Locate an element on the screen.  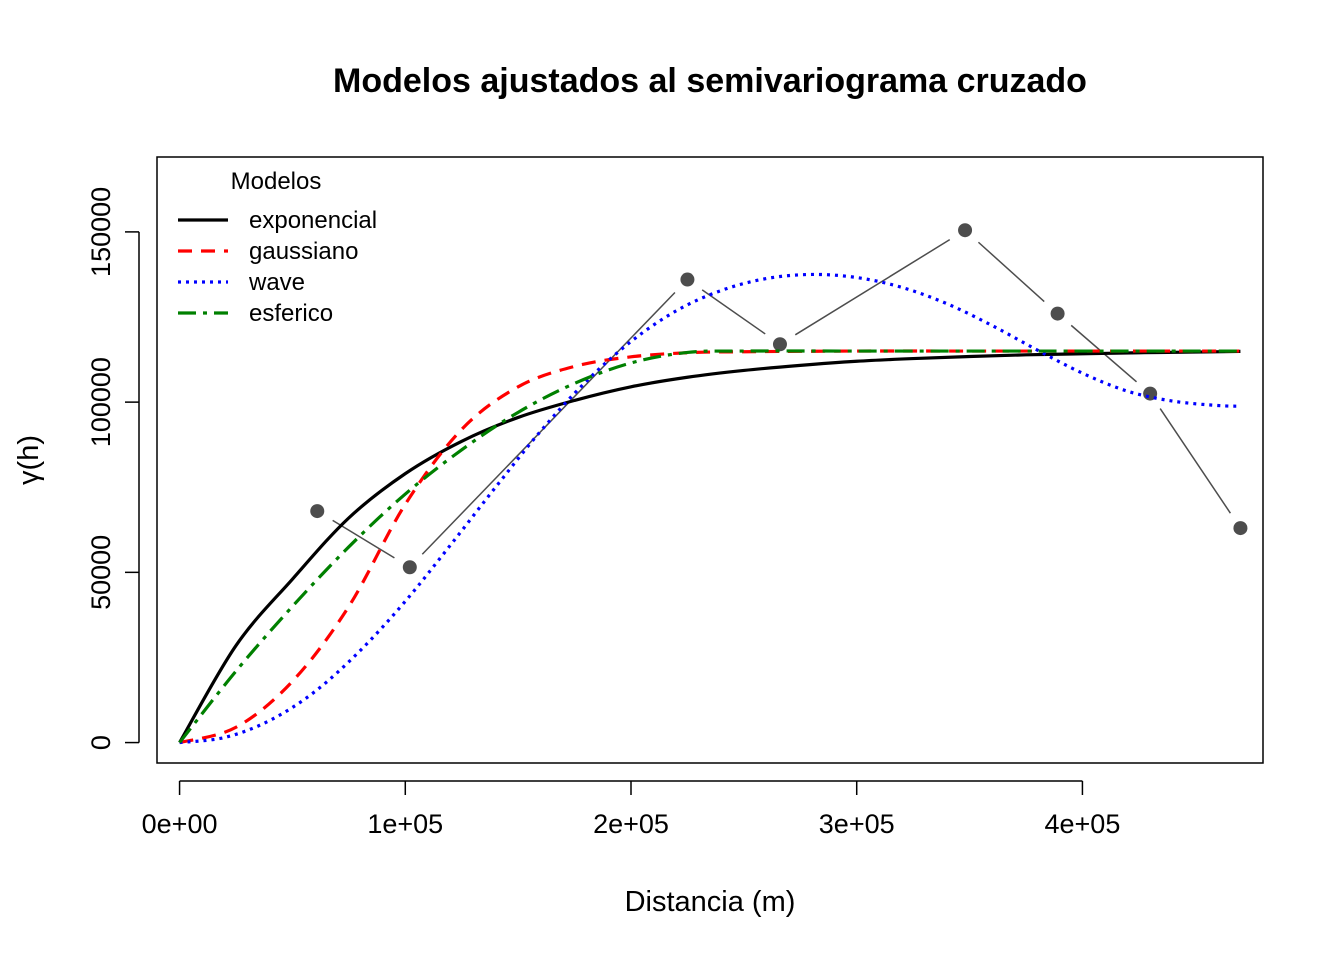
x-axis: 0e+00 1e+05 2e+05 3e+05 4e+05 is located at coordinates (631, 809).